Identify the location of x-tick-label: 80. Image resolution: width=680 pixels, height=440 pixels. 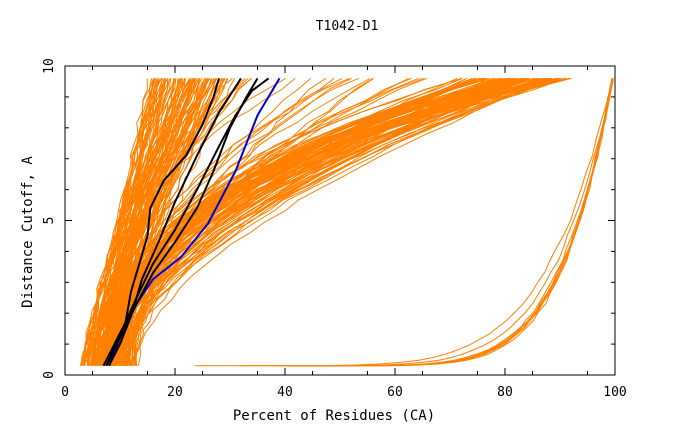
(505, 392).